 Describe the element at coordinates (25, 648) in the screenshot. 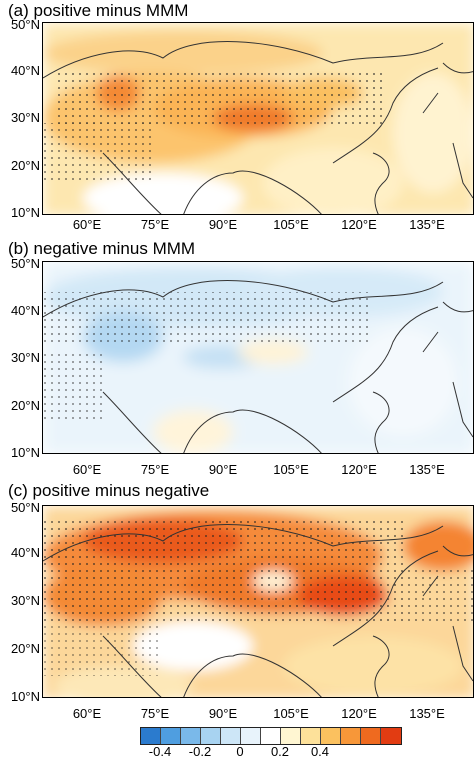

I see `panel-c-lat-20: 20°N` at that location.